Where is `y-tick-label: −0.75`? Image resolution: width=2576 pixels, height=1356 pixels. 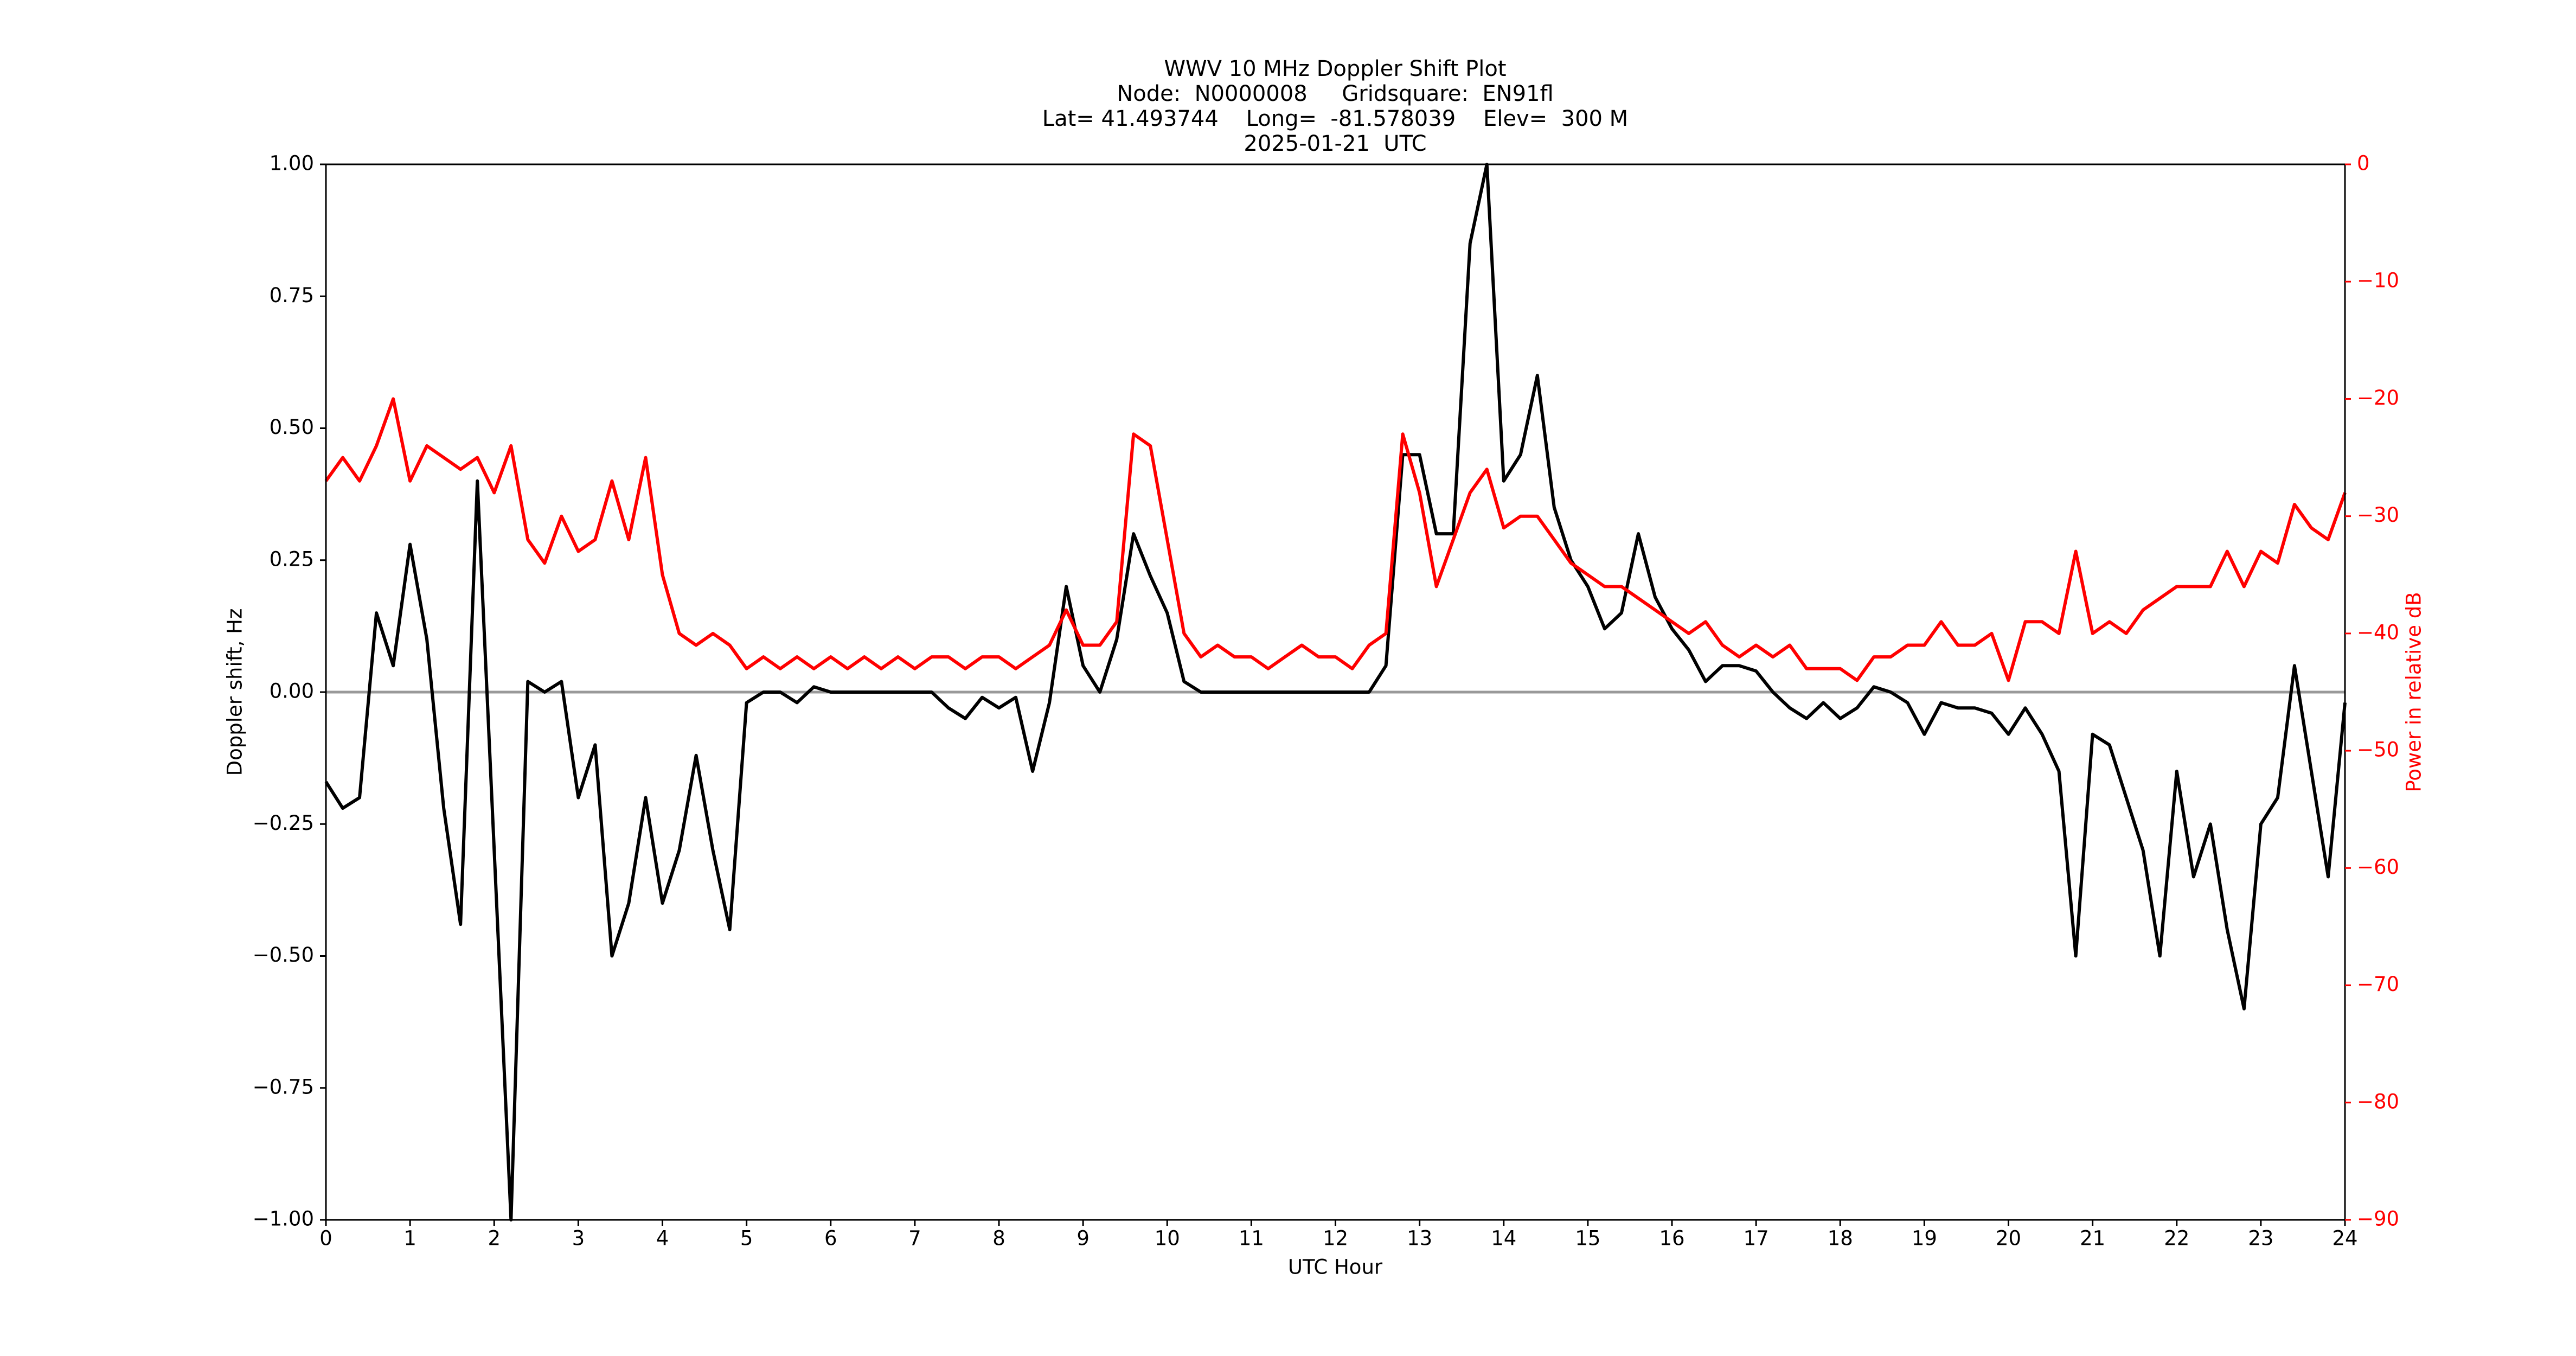 y-tick-label: −0.75 is located at coordinates (283, 1086).